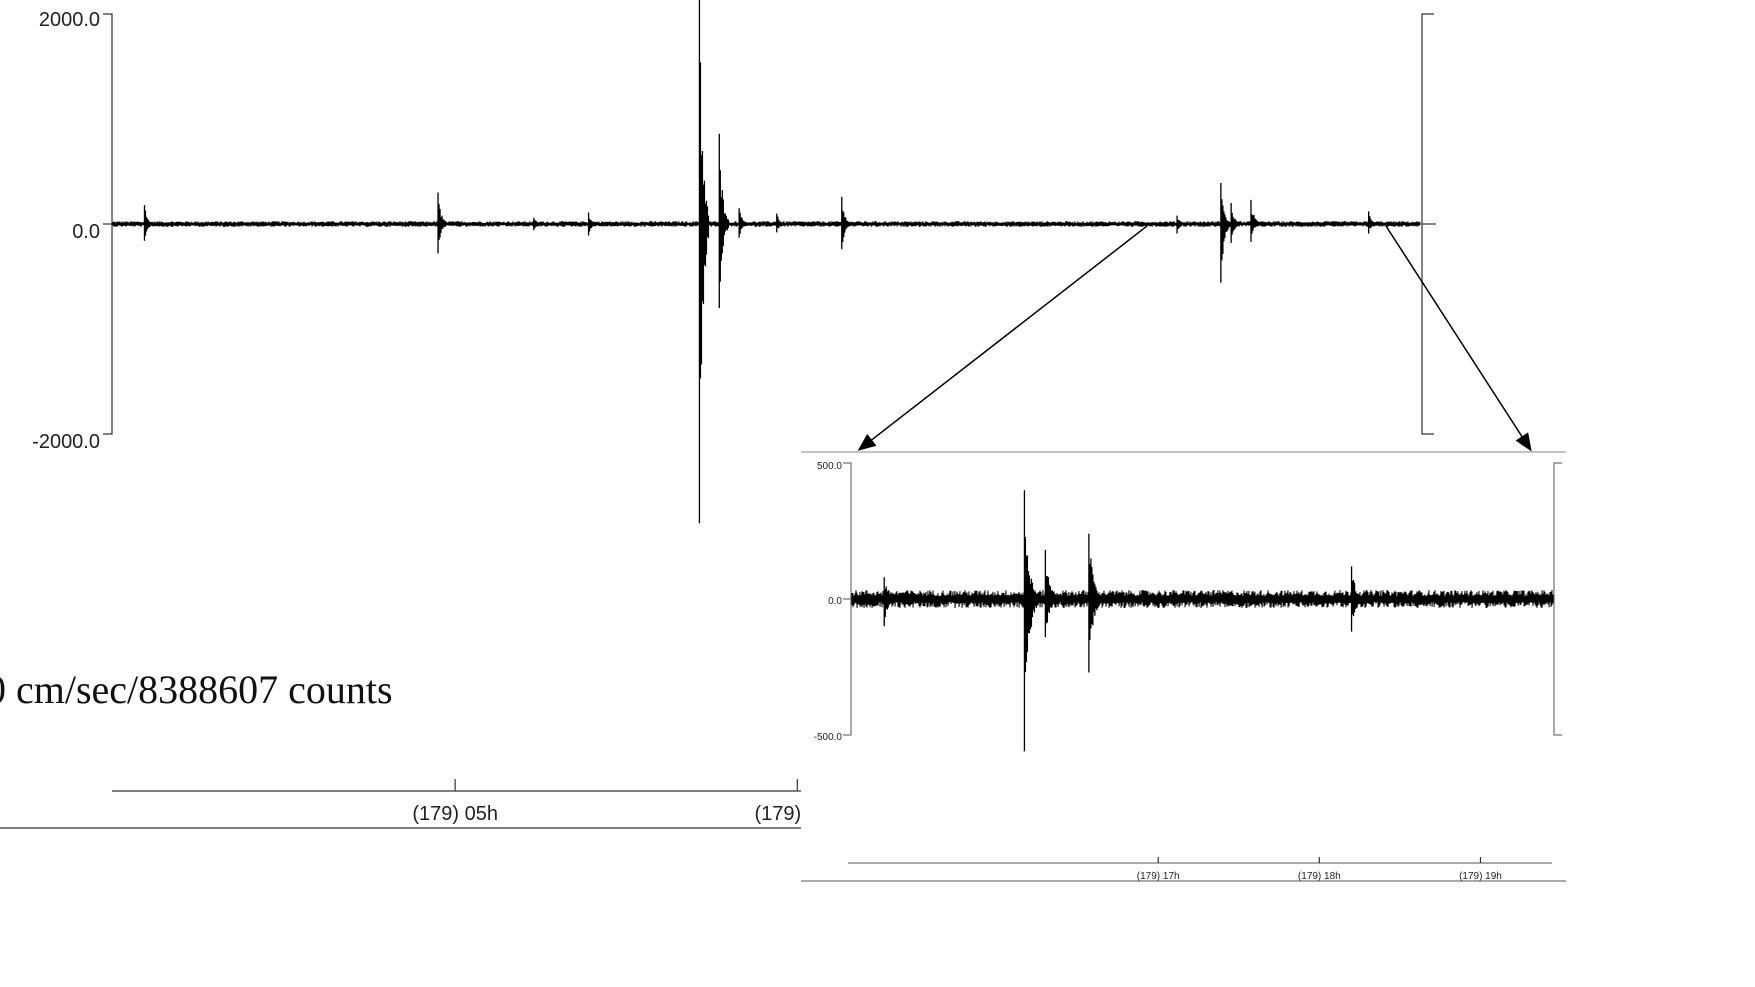 Image resolution: width=1755 pixels, height=987 pixels. I want to click on inset-y-tick-label-top: 500.0, so click(829, 466).